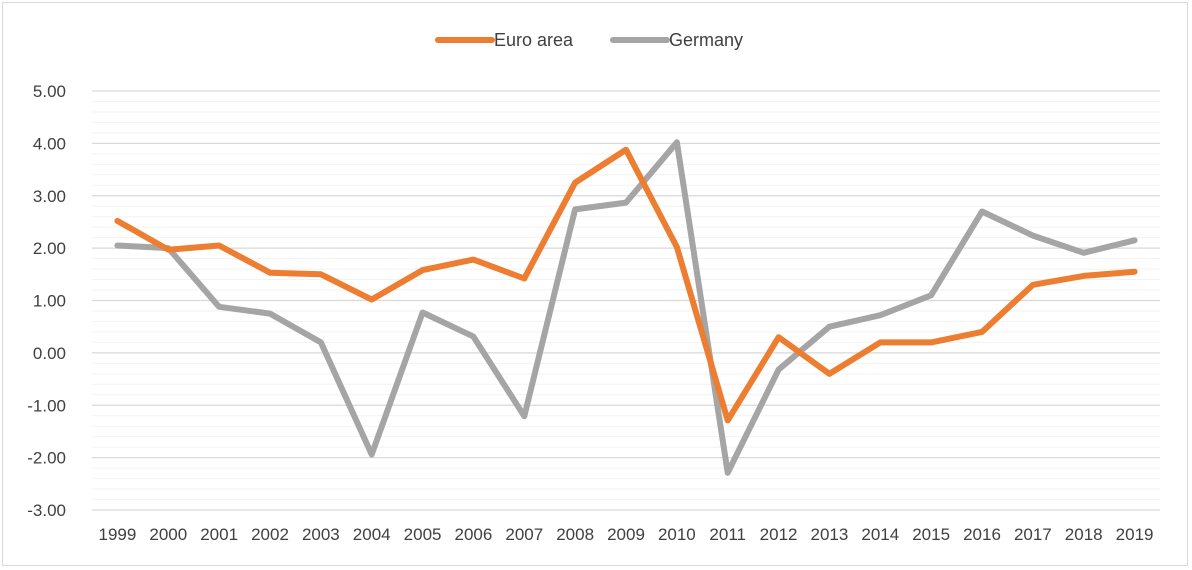 The width and height of the screenshot is (1192, 570). Describe the element at coordinates (931, 534) in the screenshot. I see `x-tick-label: 2015` at that location.